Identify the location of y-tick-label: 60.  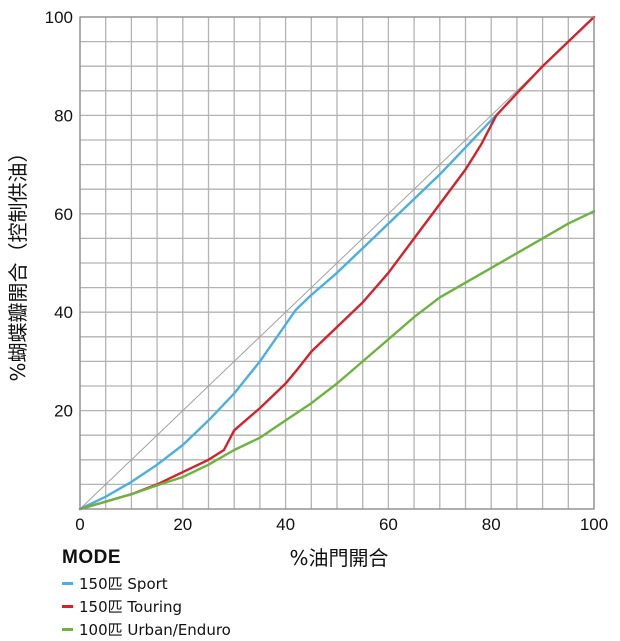
(63, 214).